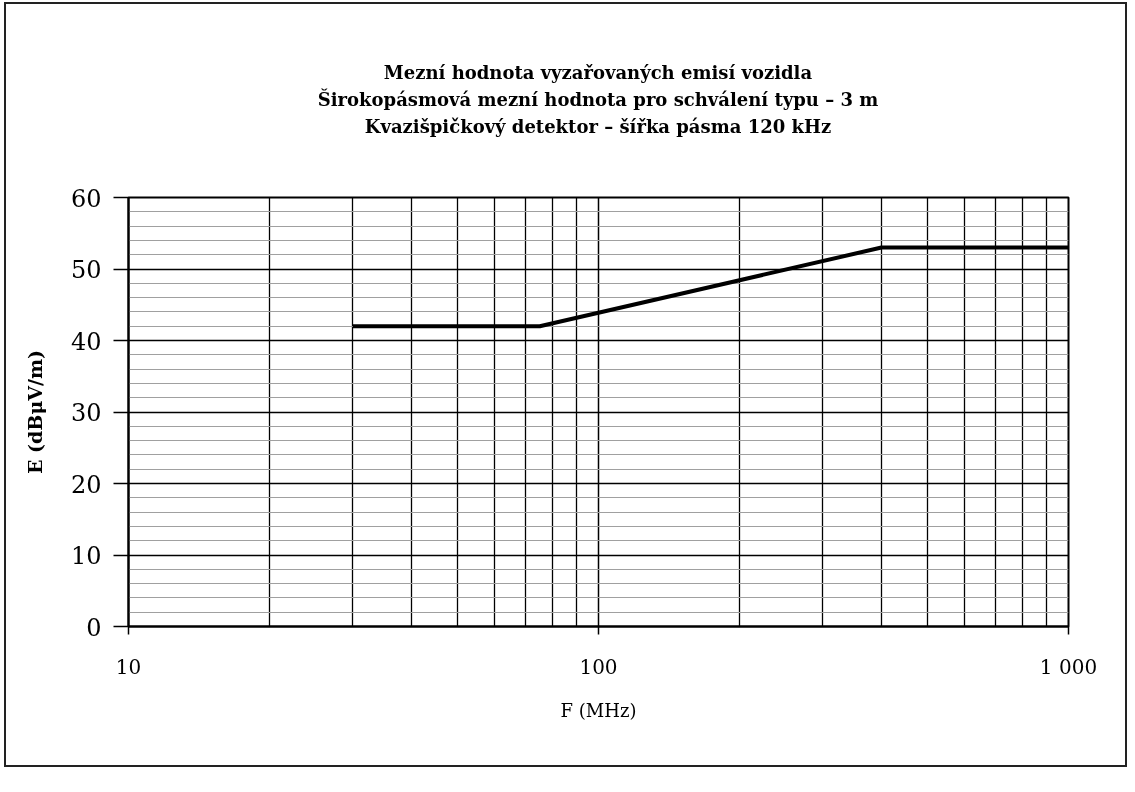  What do you see at coordinates (86, 341) in the screenshot?
I see `y-tick-label: 40` at bounding box center [86, 341].